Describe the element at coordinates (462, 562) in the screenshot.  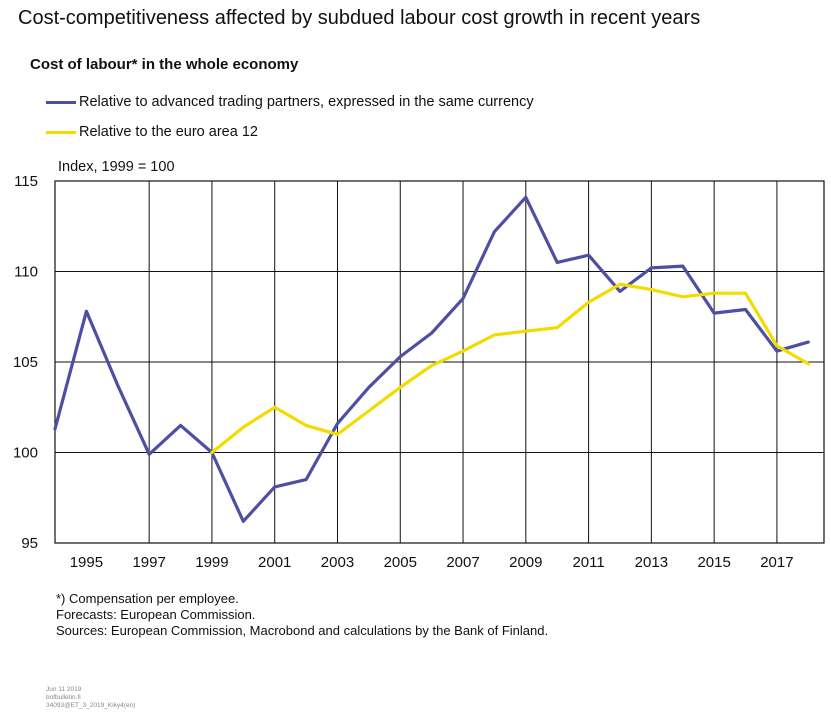
I see `x-tick-label: 2007` at that location.